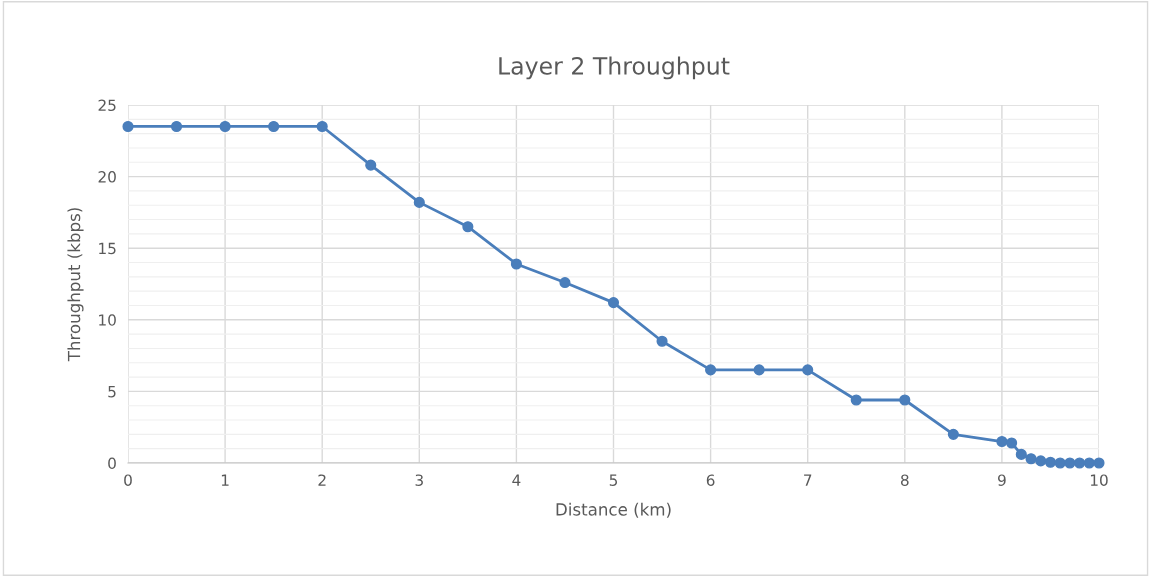 The width and height of the screenshot is (1151, 577). I want to click on x-tick-label: 6, so click(710, 480).